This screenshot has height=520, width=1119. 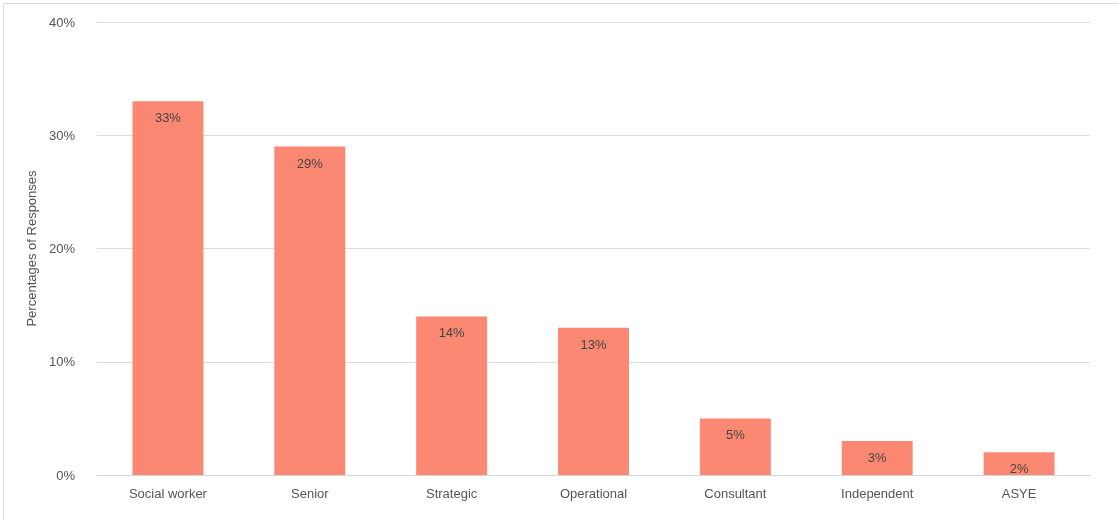 I want to click on data-label: 14%, so click(x=452, y=333).